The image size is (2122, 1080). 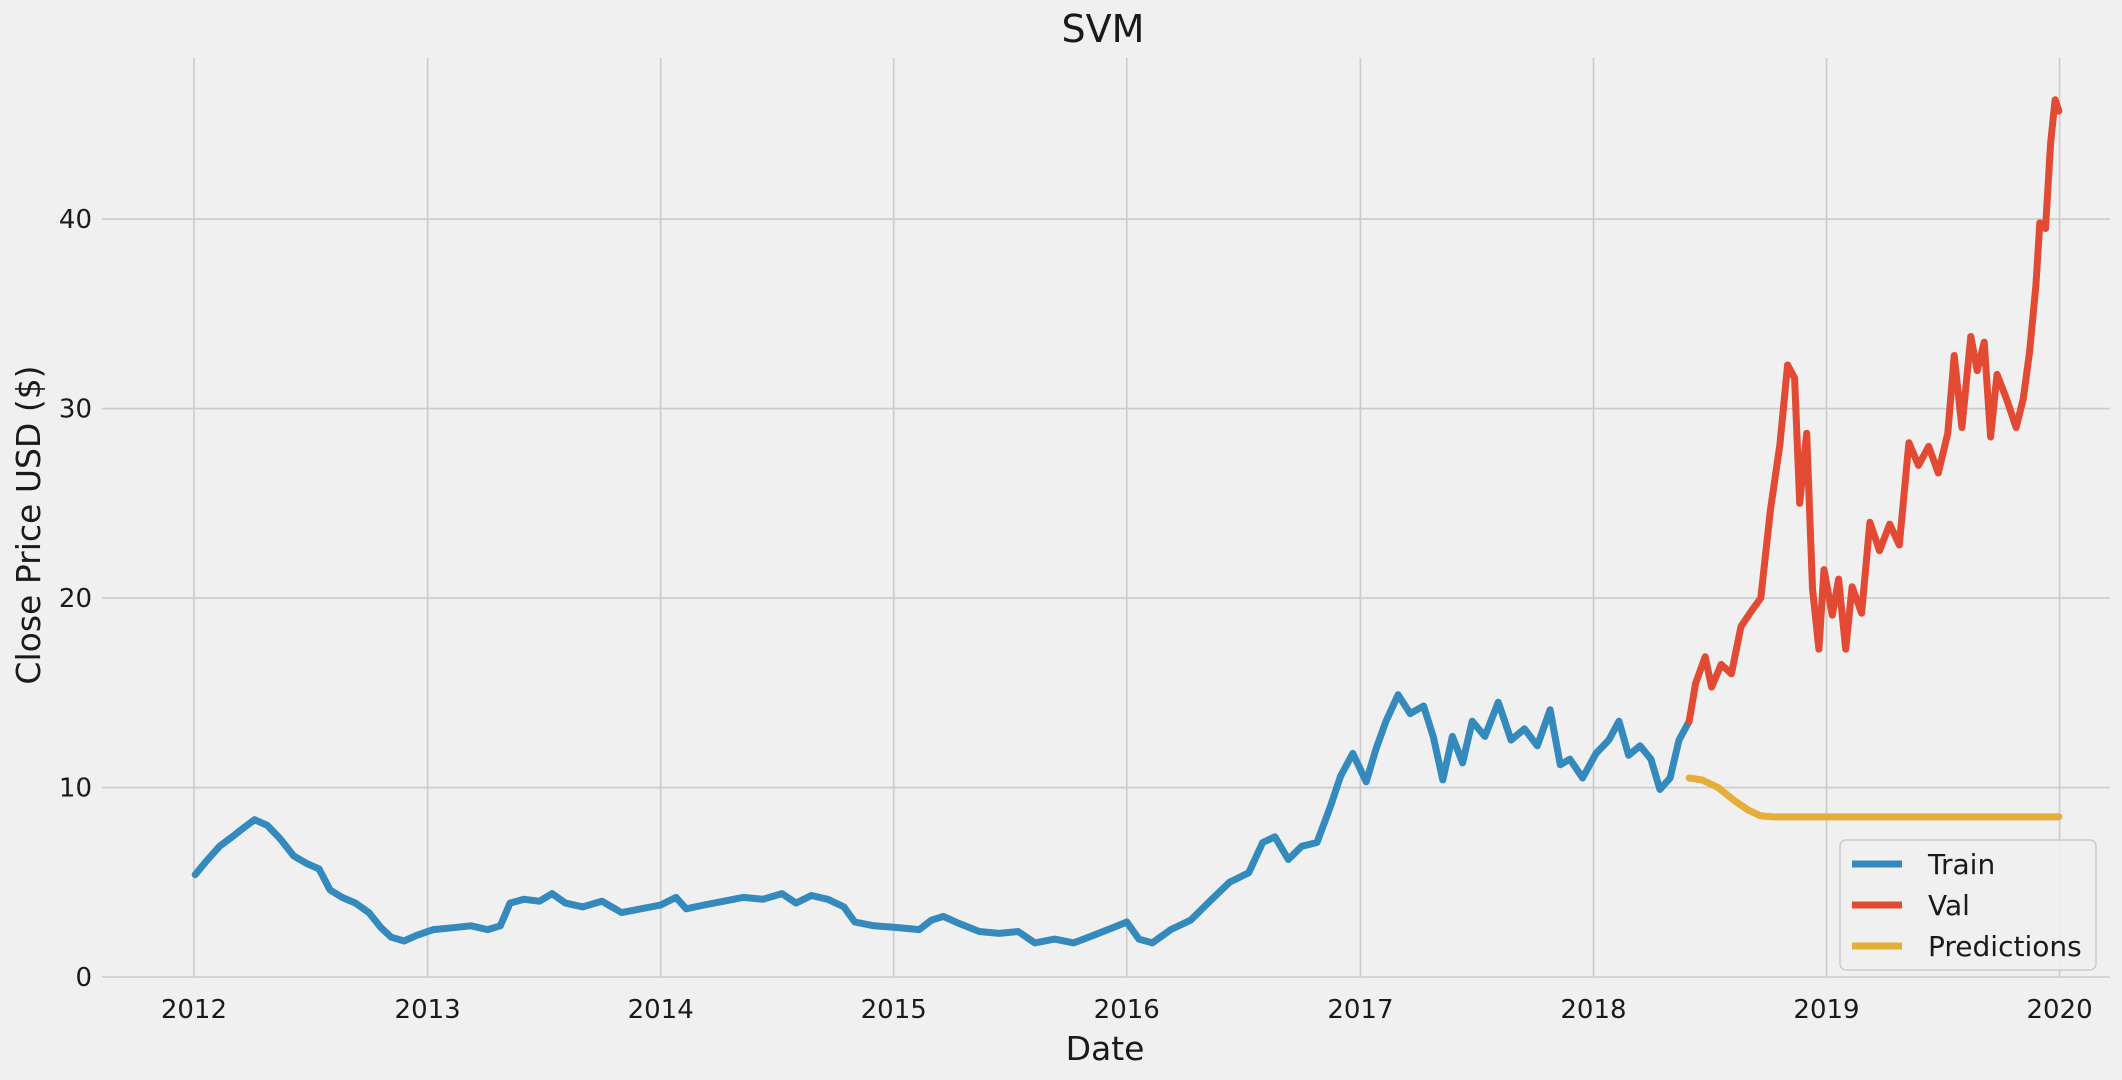 What do you see at coordinates (75, 410) in the screenshot?
I see `y-tick-label: 30` at bounding box center [75, 410].